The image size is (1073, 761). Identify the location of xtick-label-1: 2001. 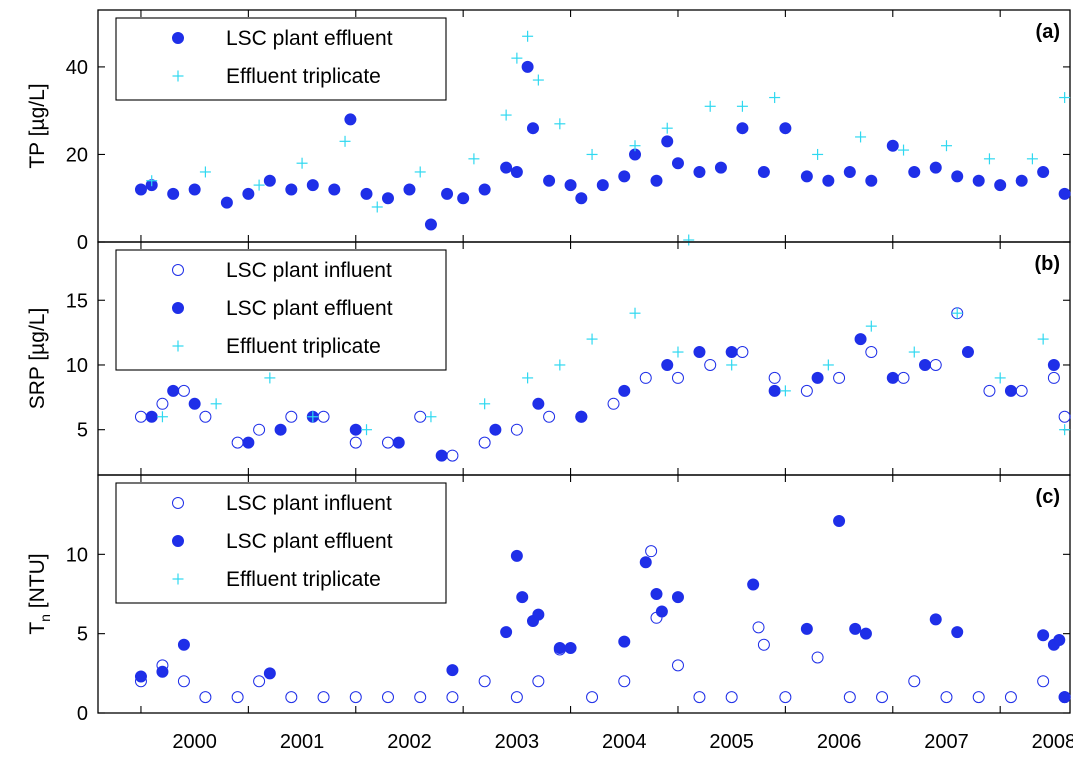
(302, 742).